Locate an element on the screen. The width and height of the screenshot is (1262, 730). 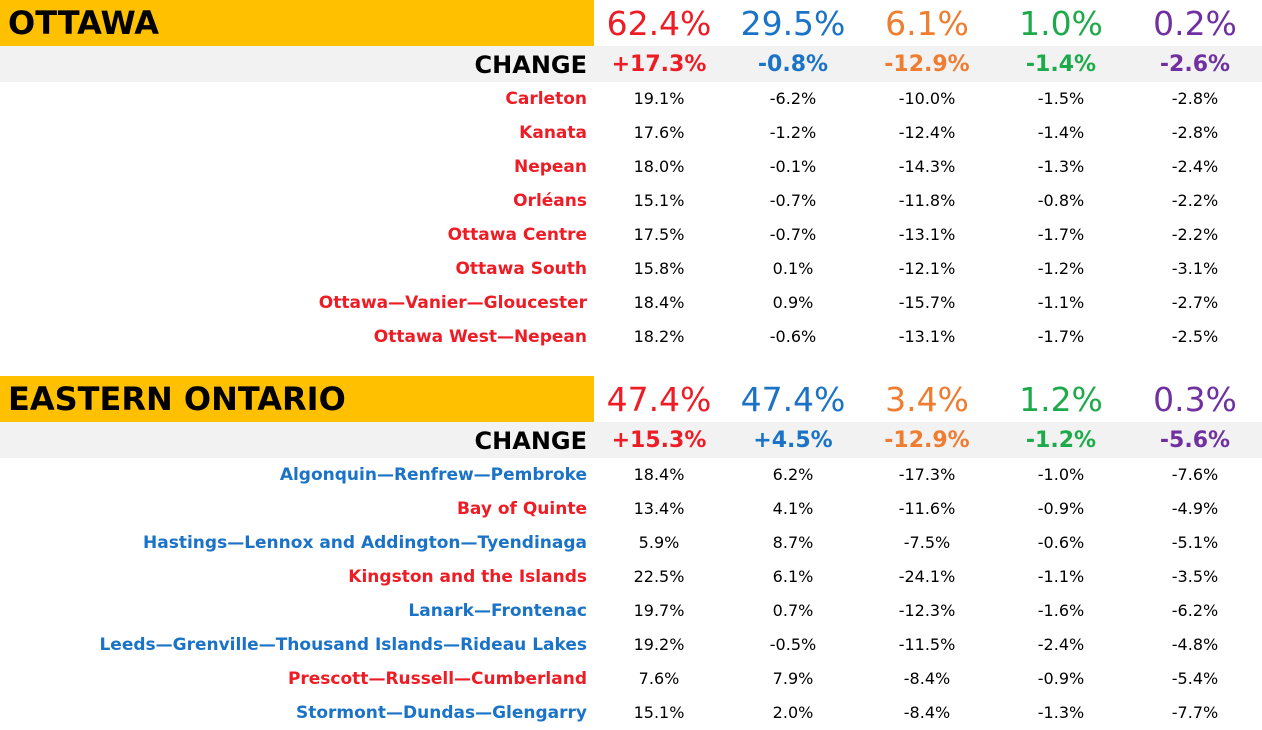
riding-change-party-3: -24.1% is located at coordinates (927, 576).